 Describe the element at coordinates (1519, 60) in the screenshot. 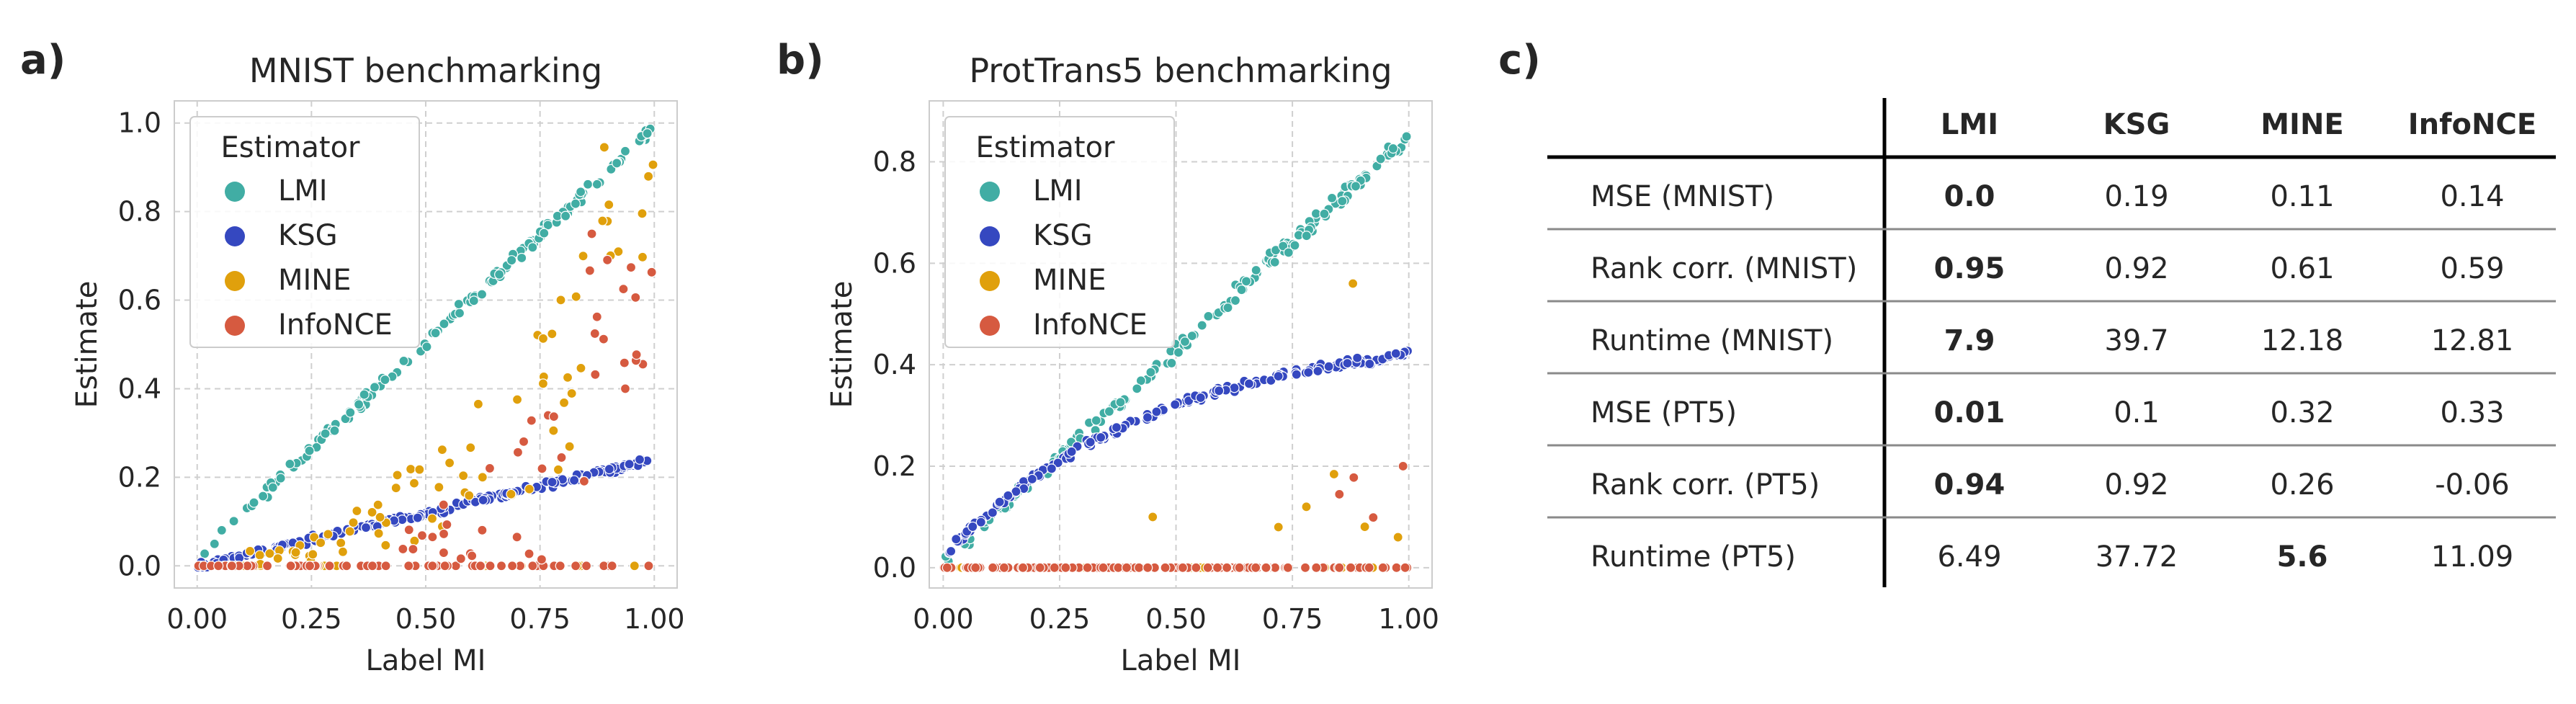

I see `panel-c-letter: c)` at that location.